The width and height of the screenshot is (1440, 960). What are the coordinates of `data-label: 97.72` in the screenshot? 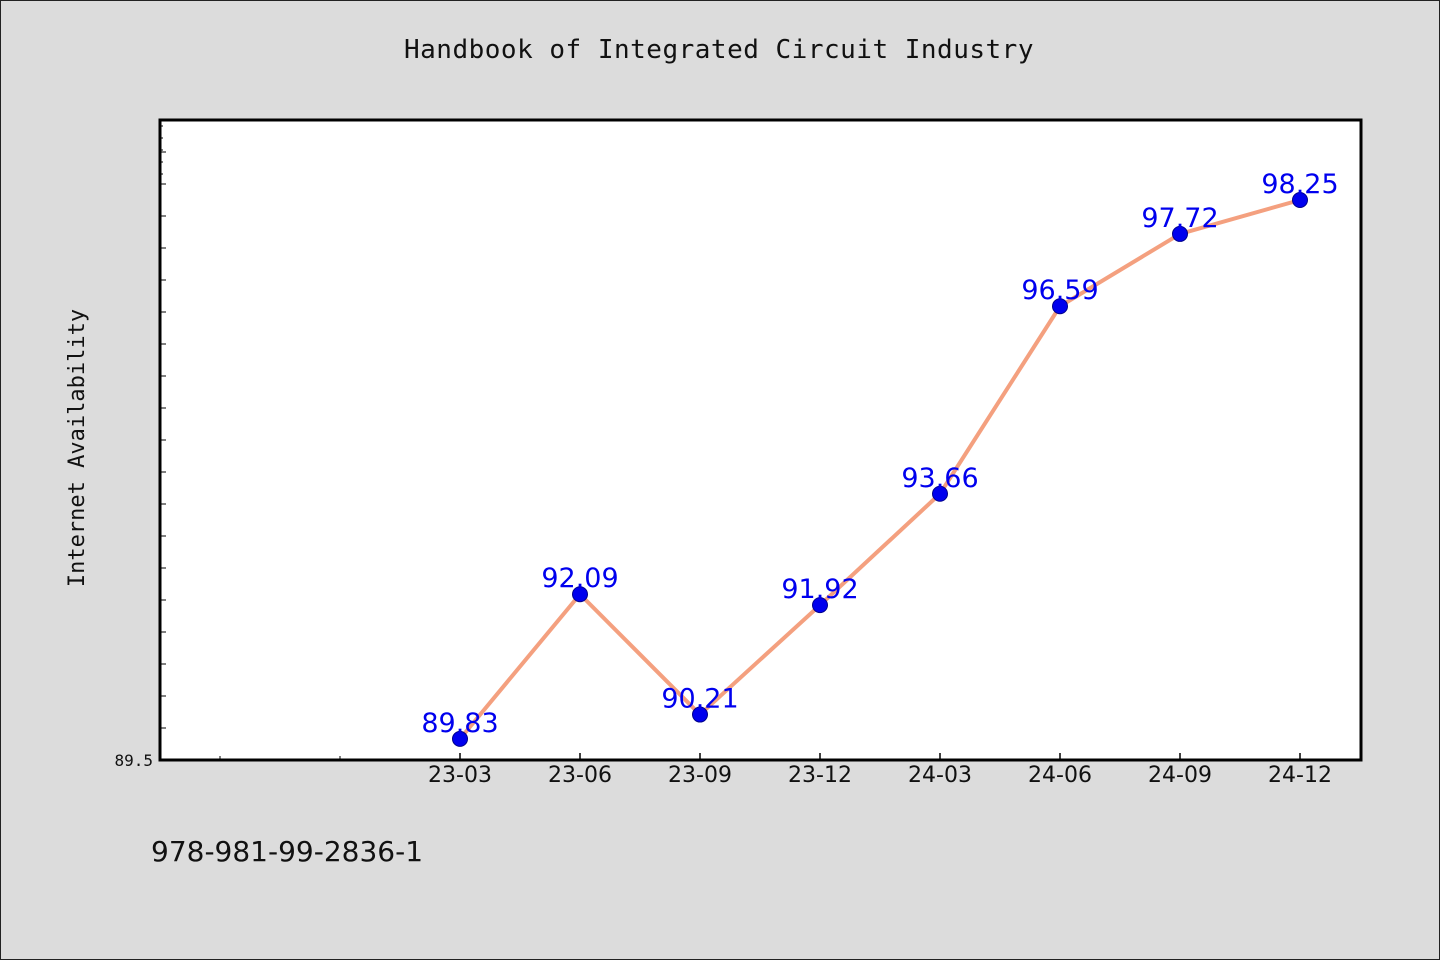 It's located at (1179, 218).